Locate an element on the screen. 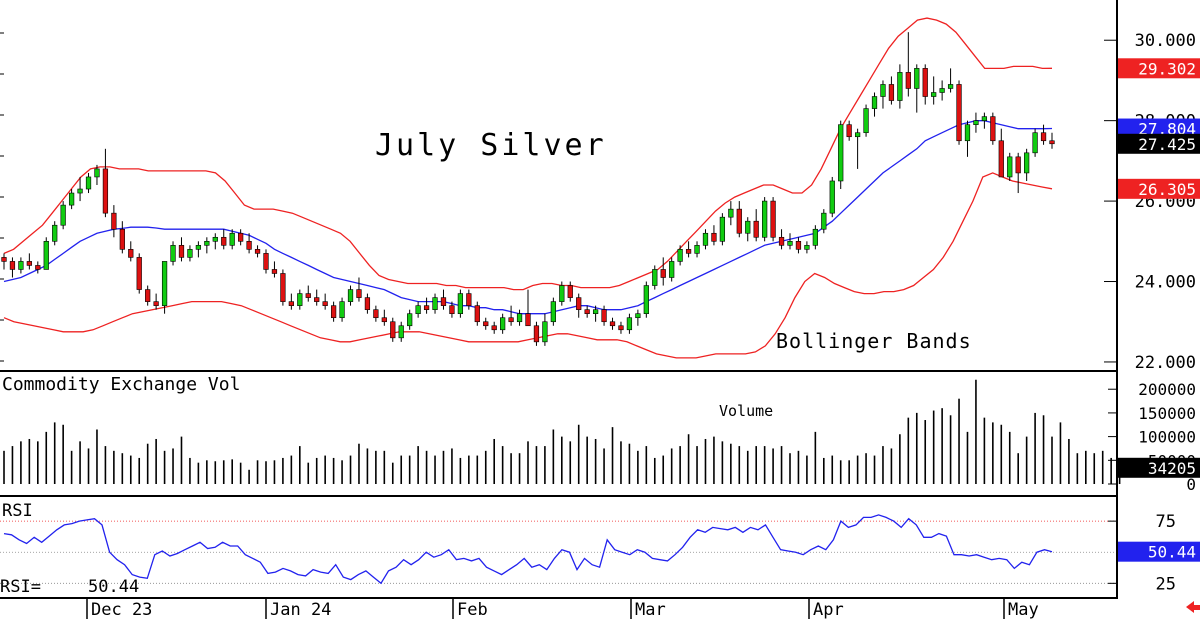 The width and height of the screenshot is (1200, 619). rsi-line is located at coordinates (528, 549).